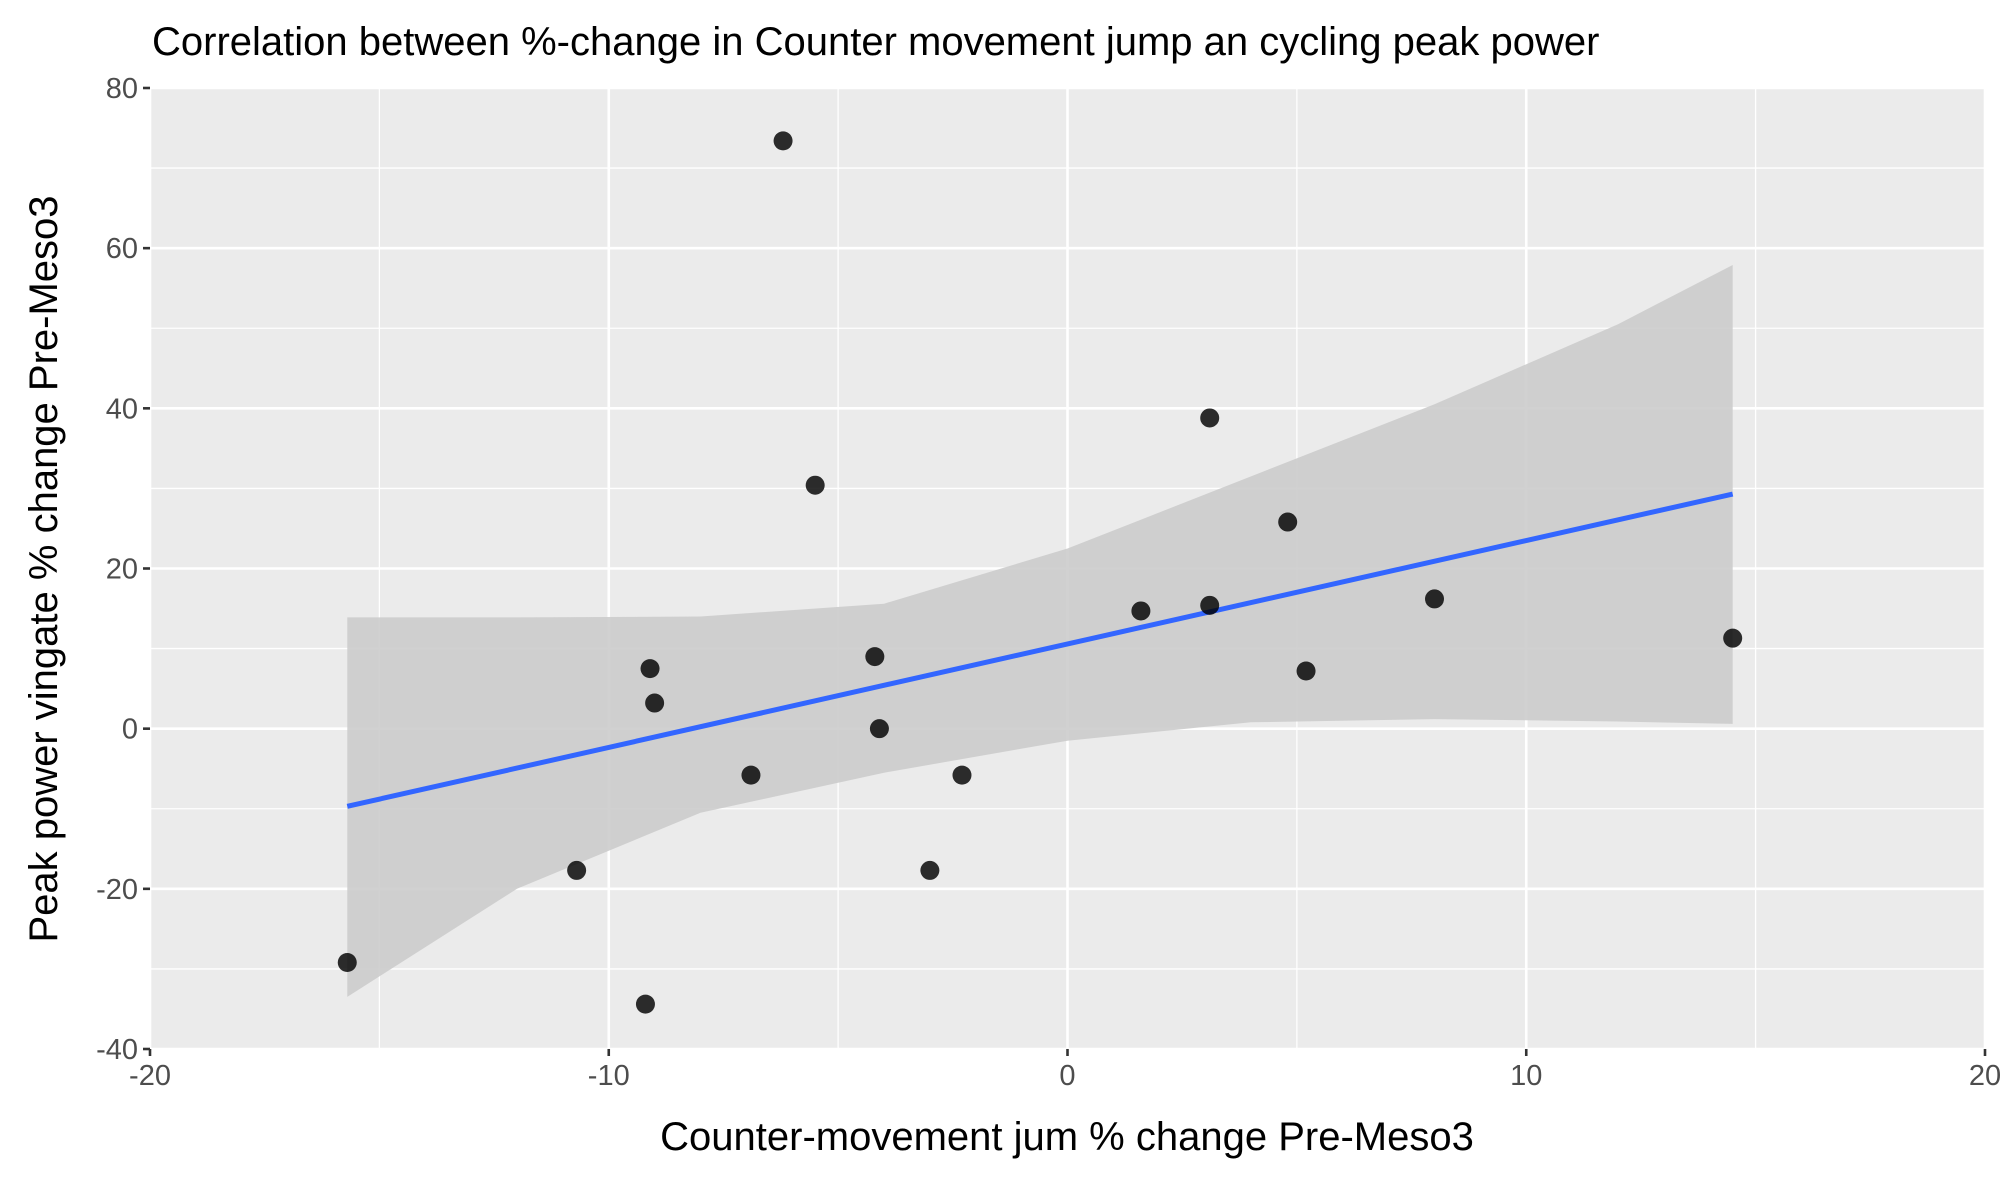 This screenshot has height=1186, width=2007. What do you see at coordinates (150, 1076) in the screenshot?
I see `x-tick-label: -20` at bounding box center [150, 1076].